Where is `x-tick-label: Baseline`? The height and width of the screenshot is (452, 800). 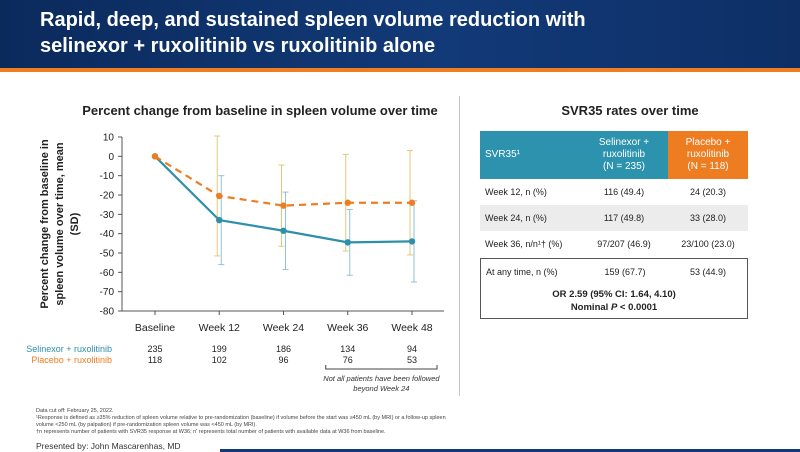
x-tick-label: Baseline is located at coordinates (155, 328).